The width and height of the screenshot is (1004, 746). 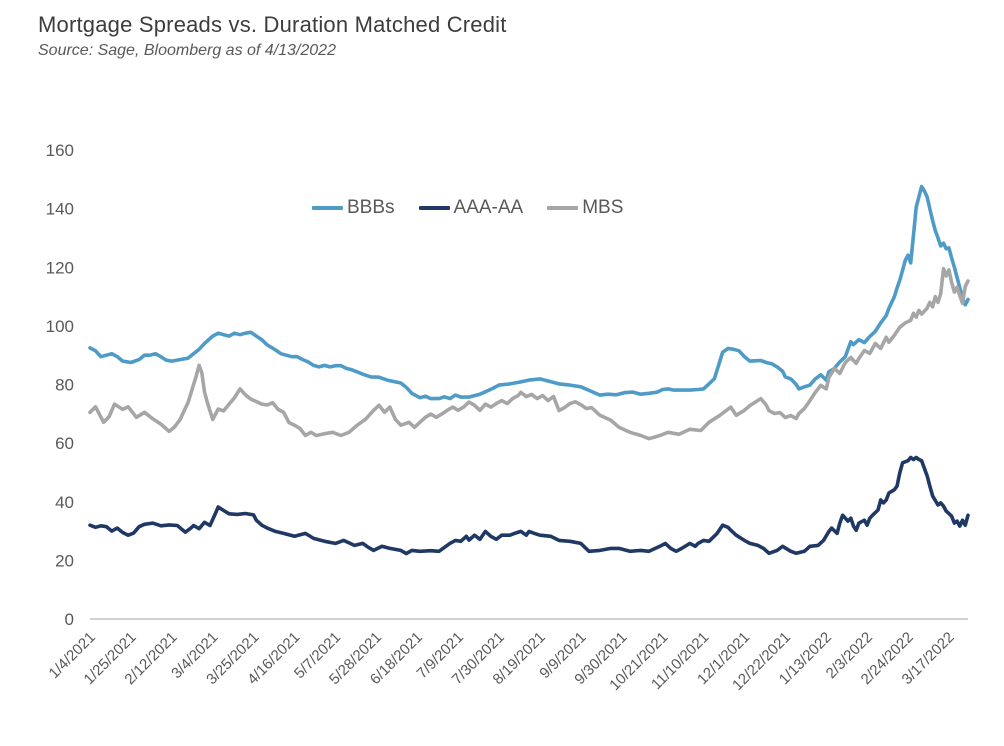 I want to click on legend-item-mbs: MBS, so click(x=585, y=208).